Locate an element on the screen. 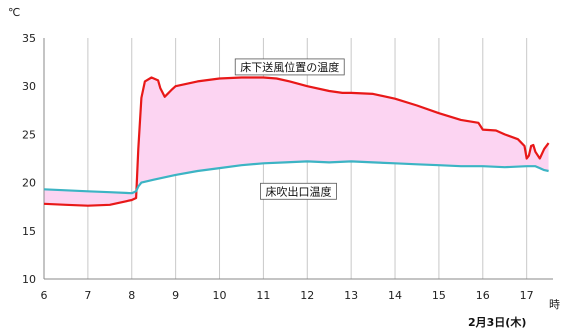 The height and width of the screenshot is (329, 565). y-tick-label-0: 10 is located at coordinates (29, 279).